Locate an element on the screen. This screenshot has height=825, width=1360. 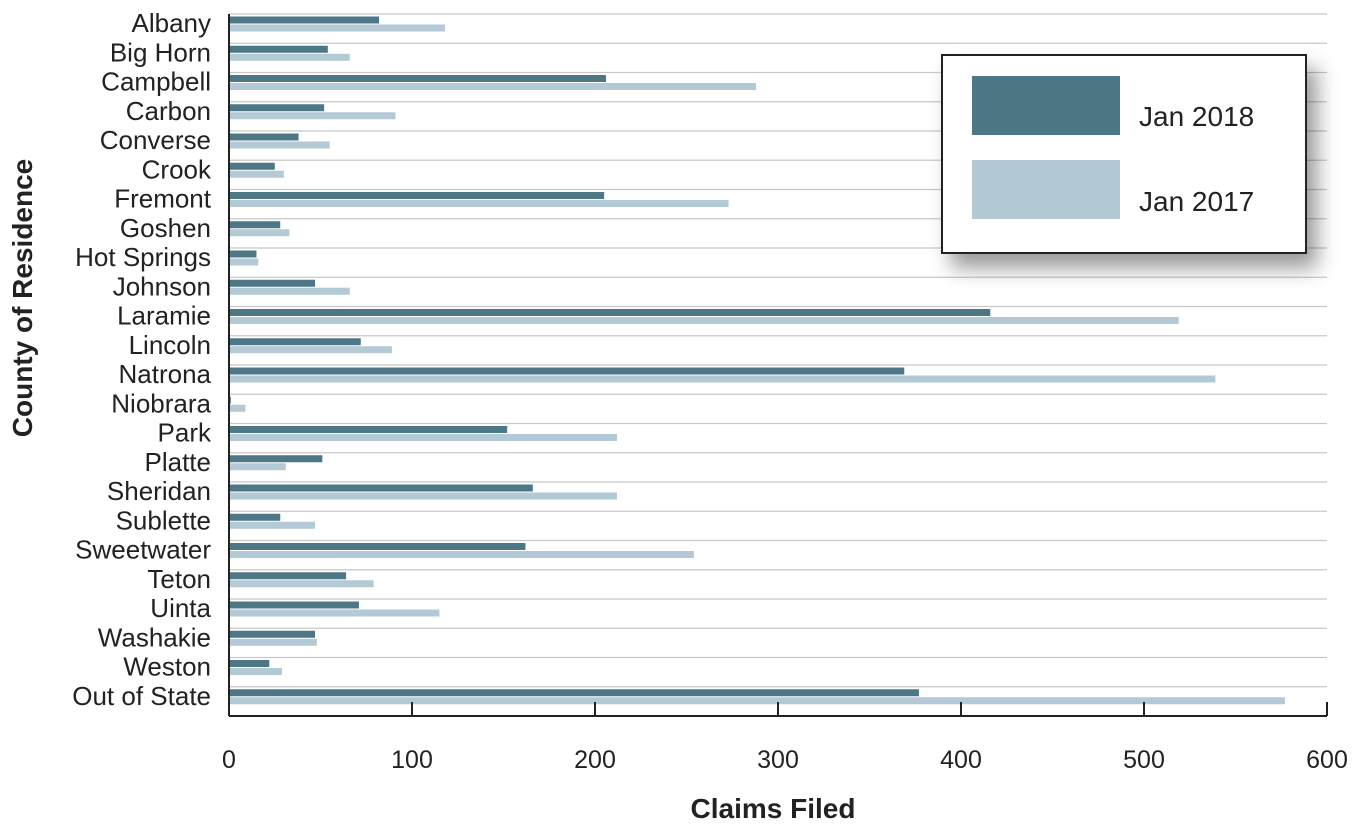
bar-goshen-jan-2018 is located at coordinates (255, 225).